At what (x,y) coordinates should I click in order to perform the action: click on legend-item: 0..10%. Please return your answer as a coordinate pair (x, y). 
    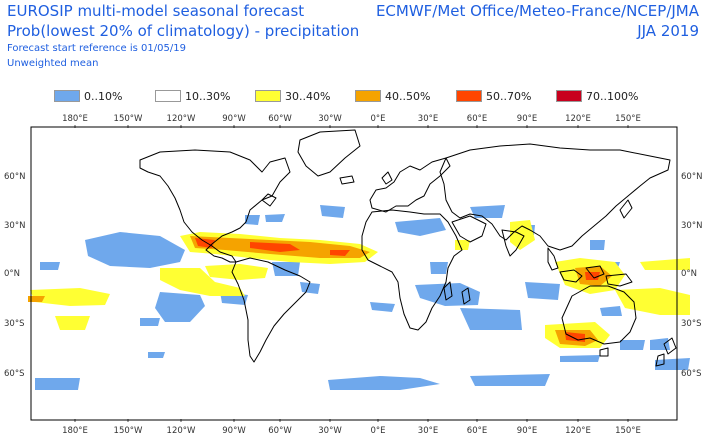
    Looking at the image, I should click on (88, 96).